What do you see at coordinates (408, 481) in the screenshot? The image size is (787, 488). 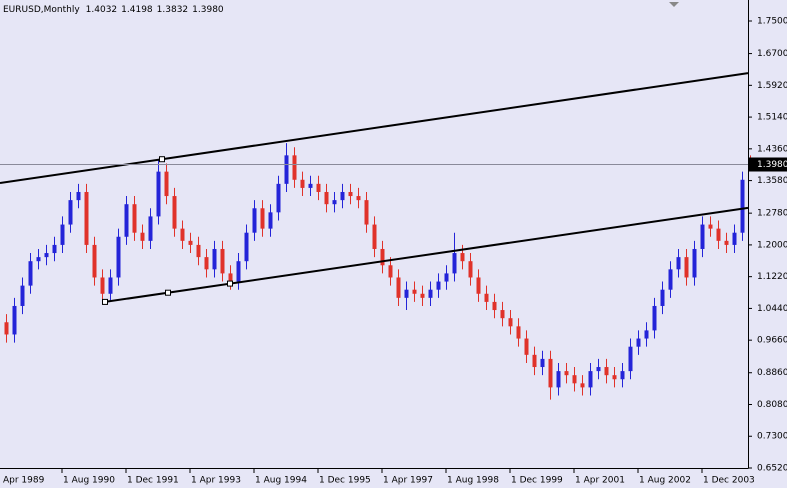 I see `x-tick-label: 1 Apr 1997` at bounding box center [408, 481].